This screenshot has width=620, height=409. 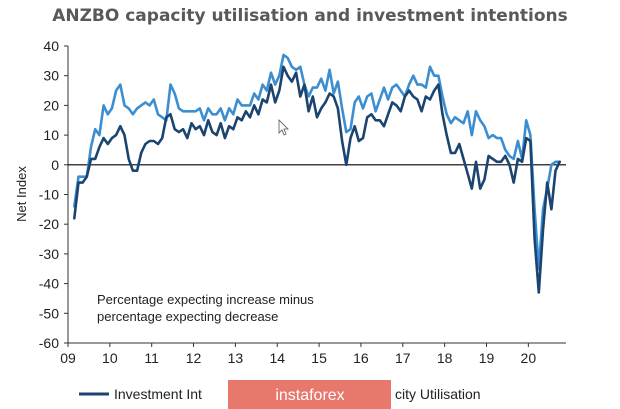 What do you see at coordinates (319, 358) in the screenshot?
I see `x-tick-label: 15` at bounding box center [319, 358].